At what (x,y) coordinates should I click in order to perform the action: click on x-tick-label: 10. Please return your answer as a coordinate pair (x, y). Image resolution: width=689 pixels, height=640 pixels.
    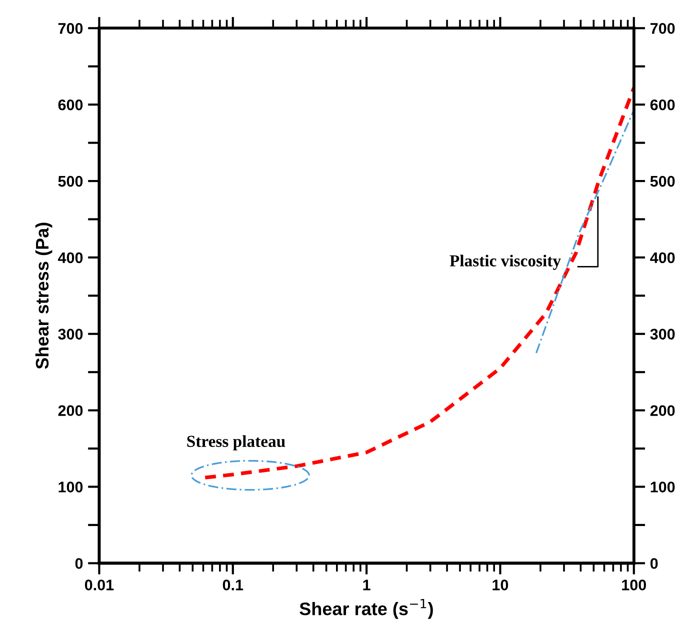
    Looking at the image, I should click on (500, 585).